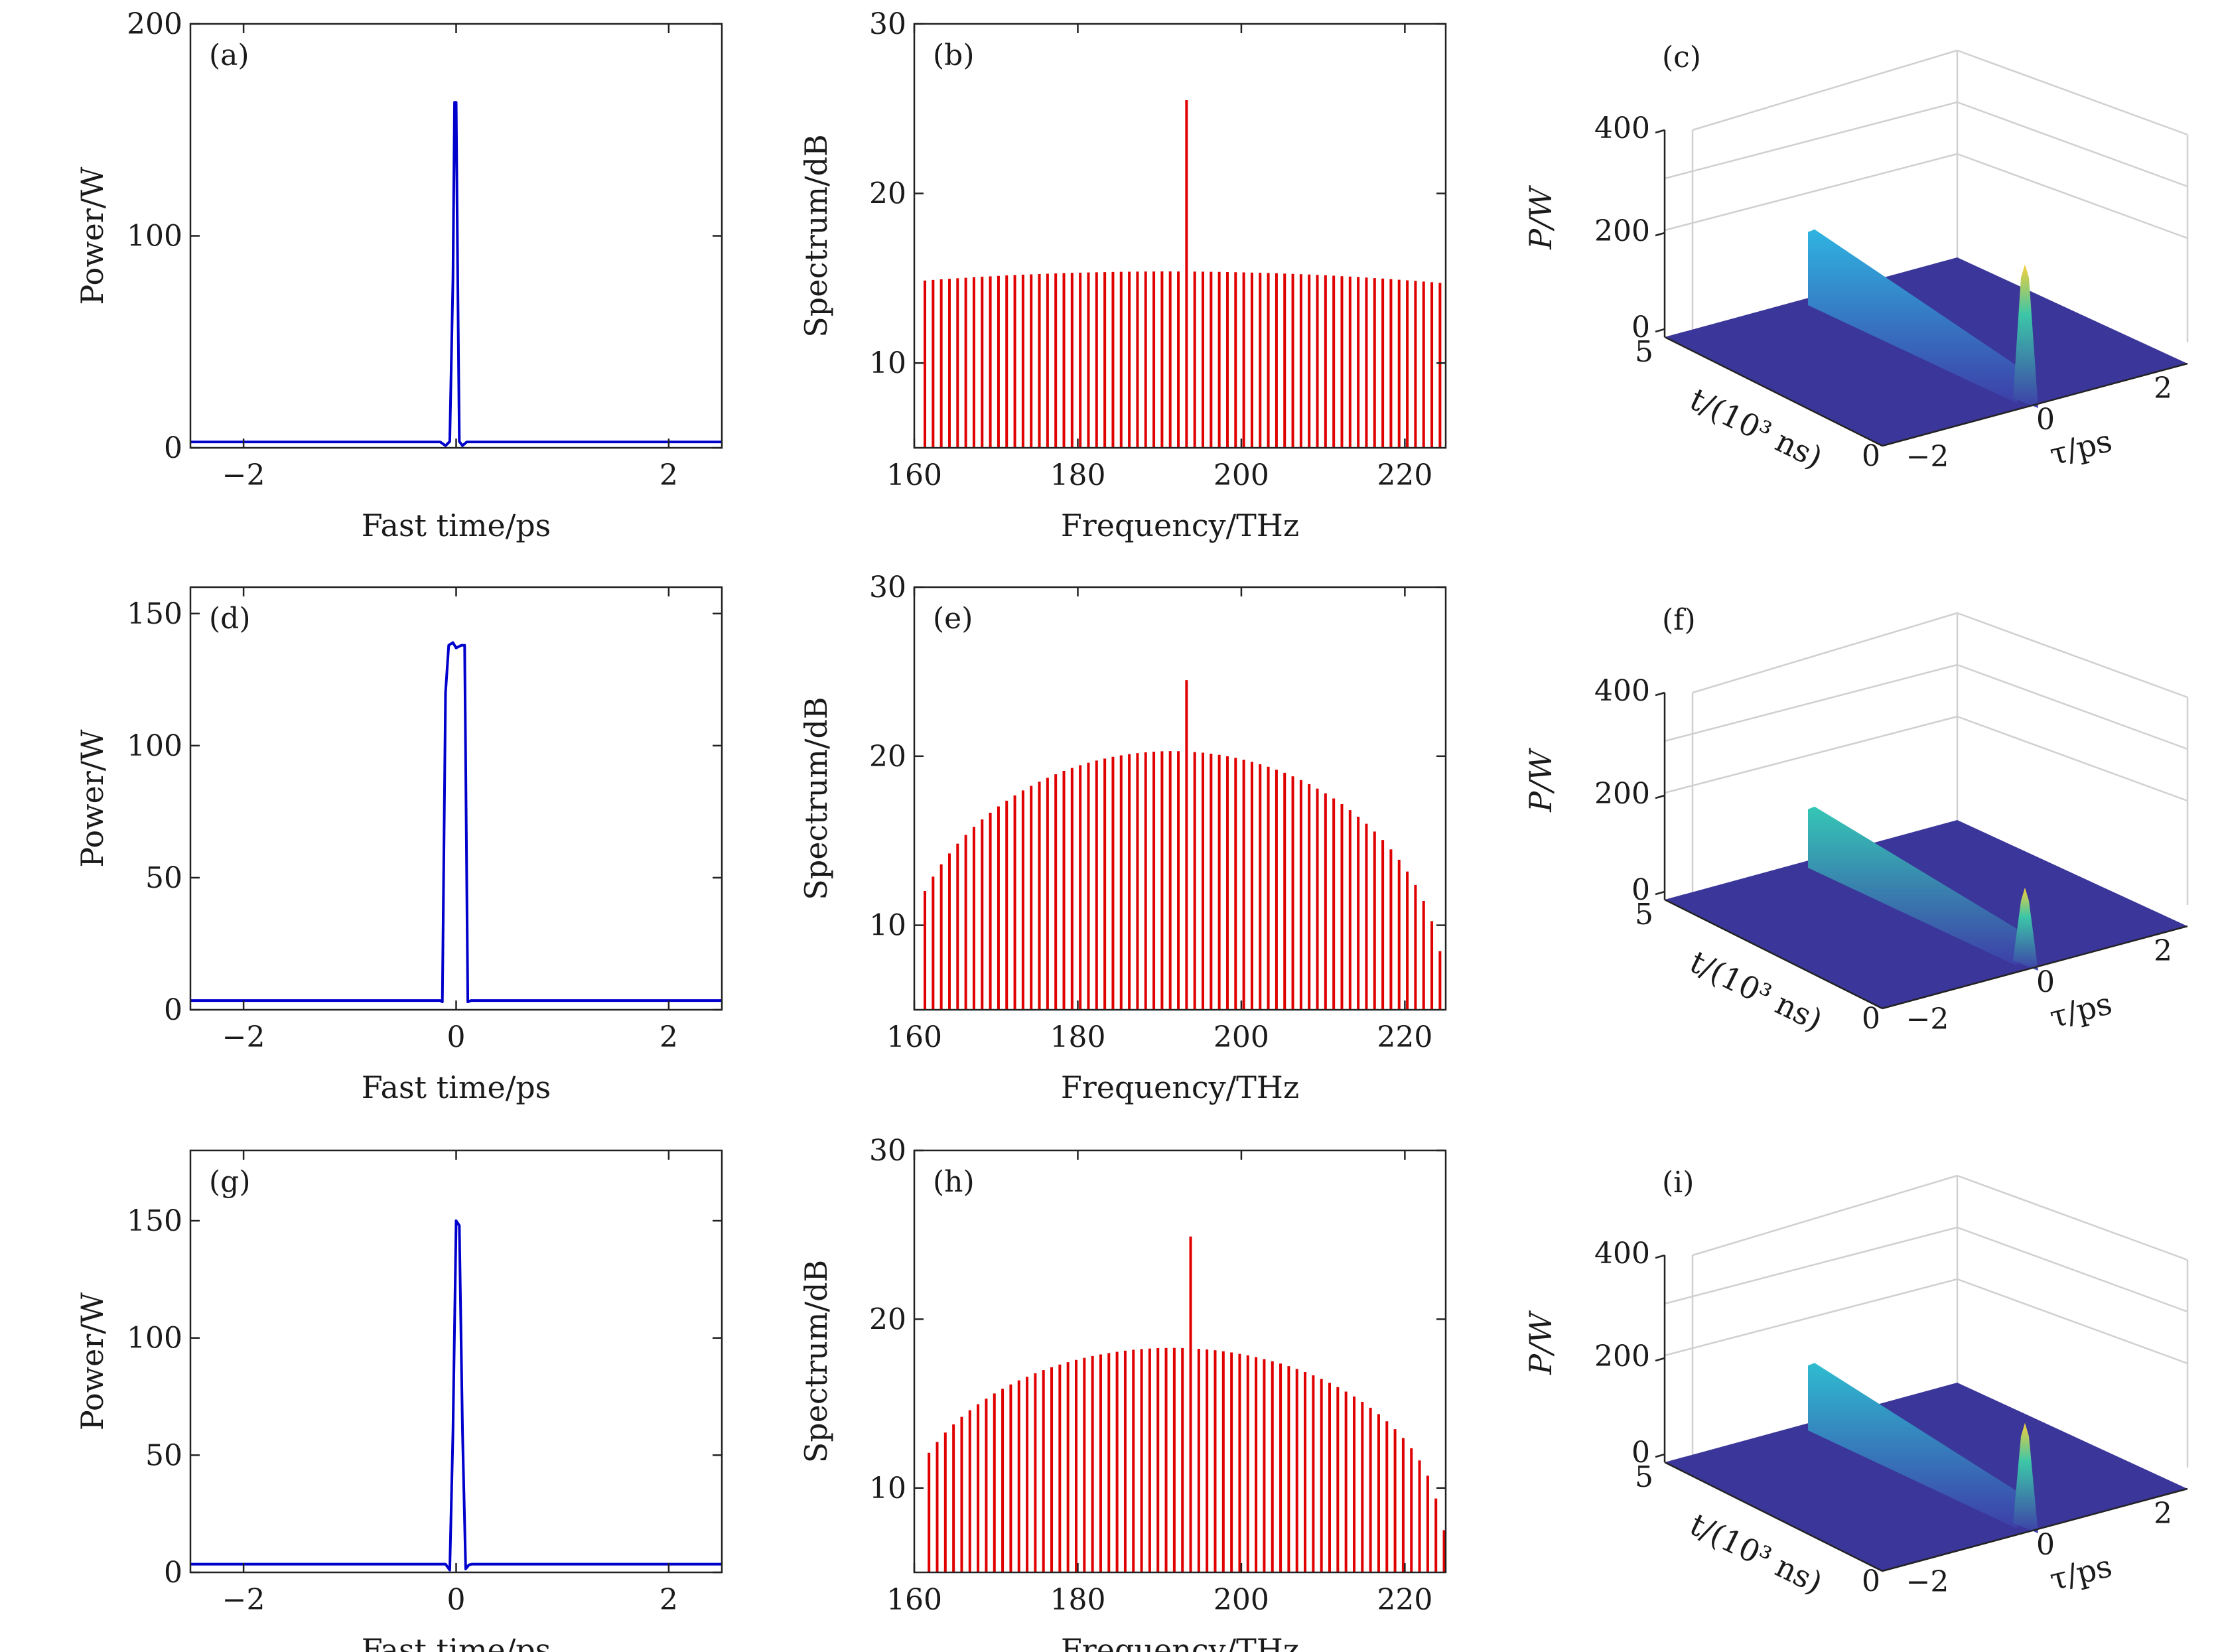 This screenshot has height=1652, width=2220. Describe the element at coordinates (456, 1087) in the screenshot. I see `x-axis-label-d: Fast time/ps` at that location.